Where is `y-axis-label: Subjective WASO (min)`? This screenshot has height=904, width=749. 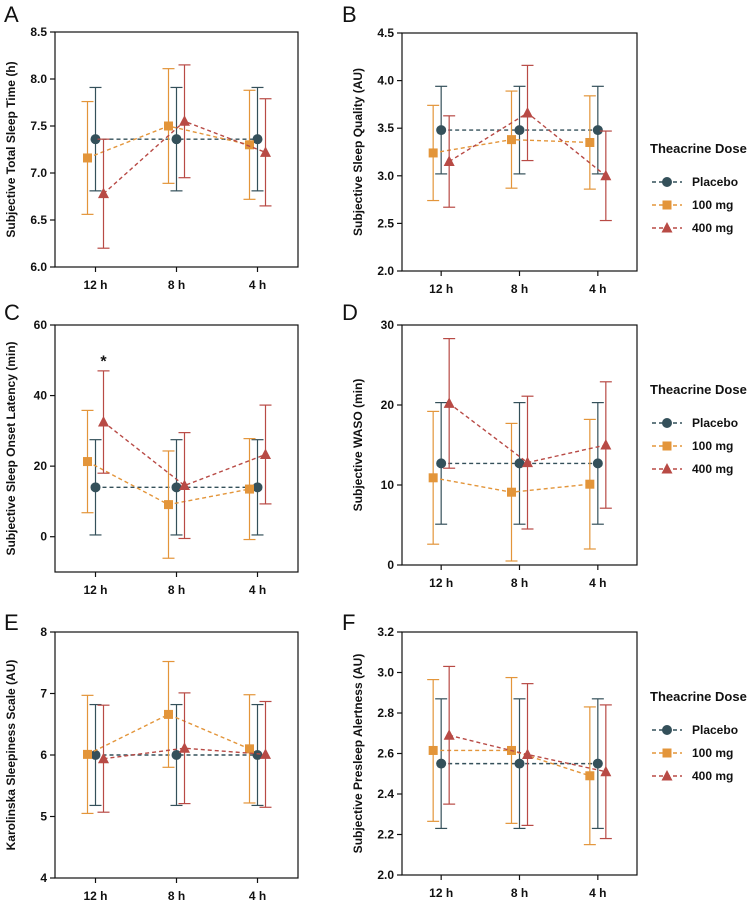 y-axis-label: Subjective WASO (min) is located at coordinates (358, 445).